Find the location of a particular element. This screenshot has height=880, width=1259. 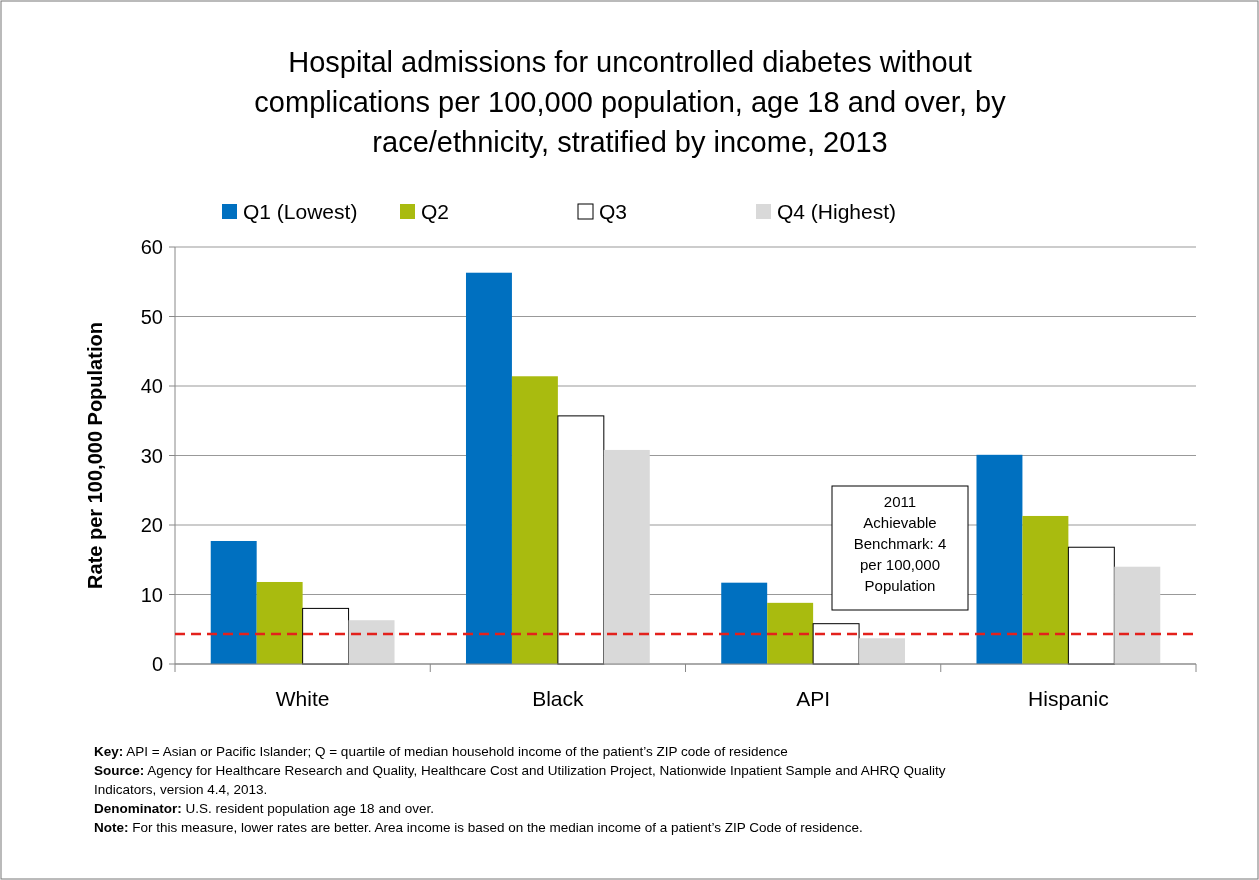

x-tick-label: White is located at coordinates (302, 698).